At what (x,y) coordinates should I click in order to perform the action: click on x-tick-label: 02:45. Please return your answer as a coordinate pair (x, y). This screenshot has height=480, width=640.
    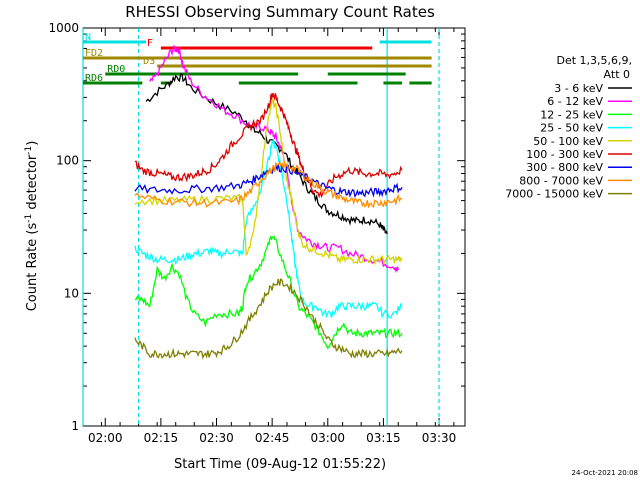
    Looking at the image, I should click on (272, 438).